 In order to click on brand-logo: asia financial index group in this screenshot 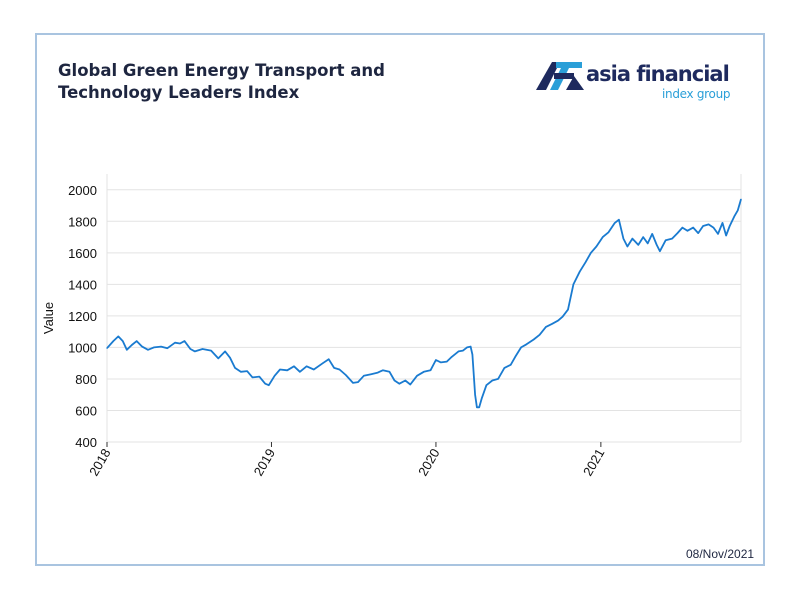, I will do `click(636, 85)`.